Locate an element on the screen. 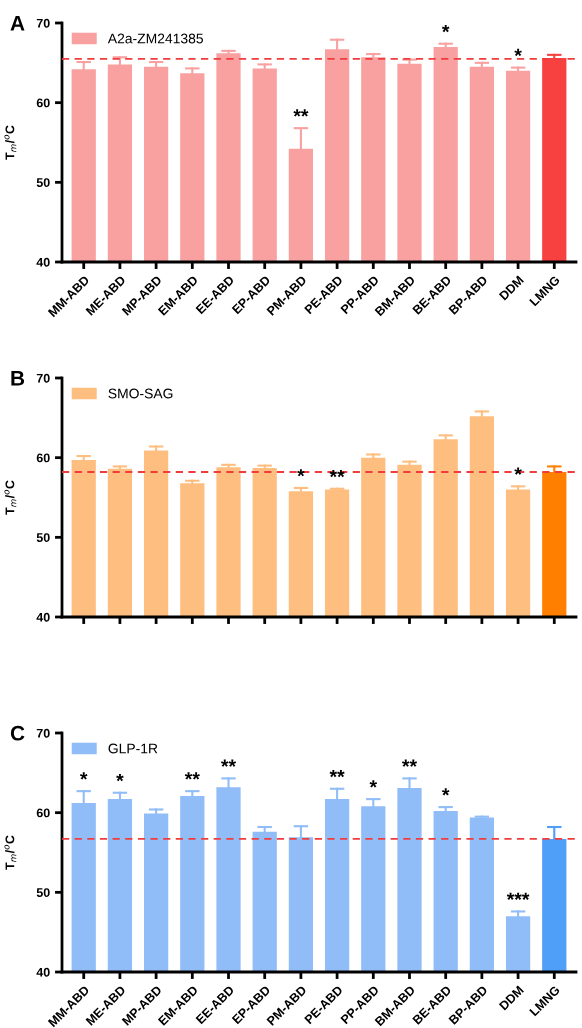  annotation: *** is located at coordinates (518, 896).